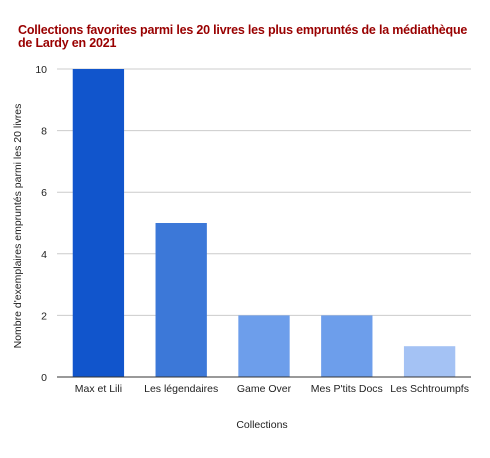 The width and height of the screenshot is (490, 458). Describe the element at coordinates (41, 224) in the screenshot. I see `y-axis-ticks: 0 2 4 6 8 10` at that location.